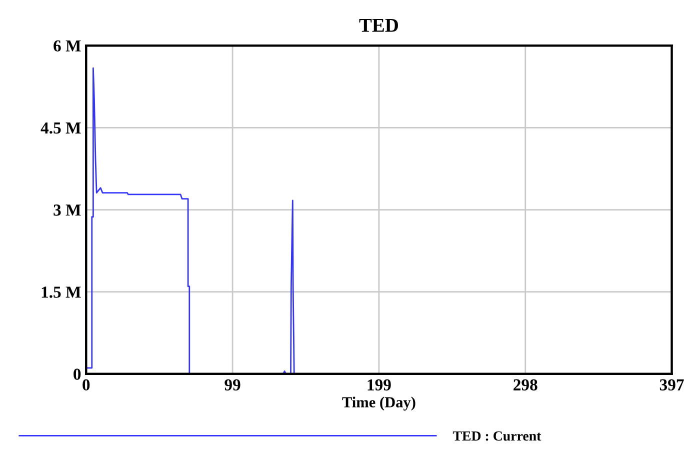  I want to click on y-tick-label: 1.5 M, so click(61, 292).